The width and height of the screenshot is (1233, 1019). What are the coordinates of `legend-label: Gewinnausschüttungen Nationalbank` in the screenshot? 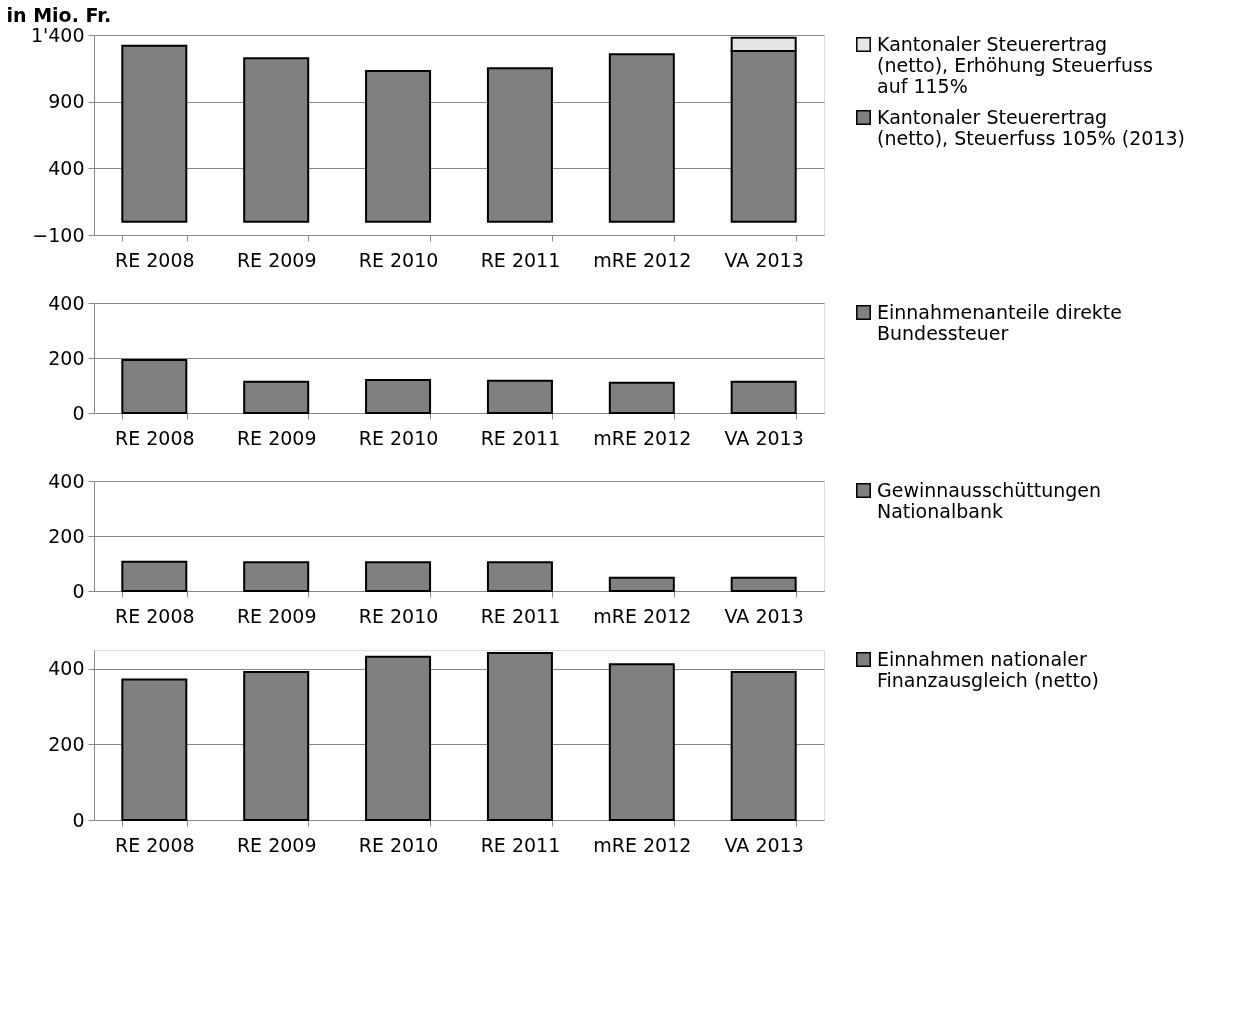 It's located at (989, 500).